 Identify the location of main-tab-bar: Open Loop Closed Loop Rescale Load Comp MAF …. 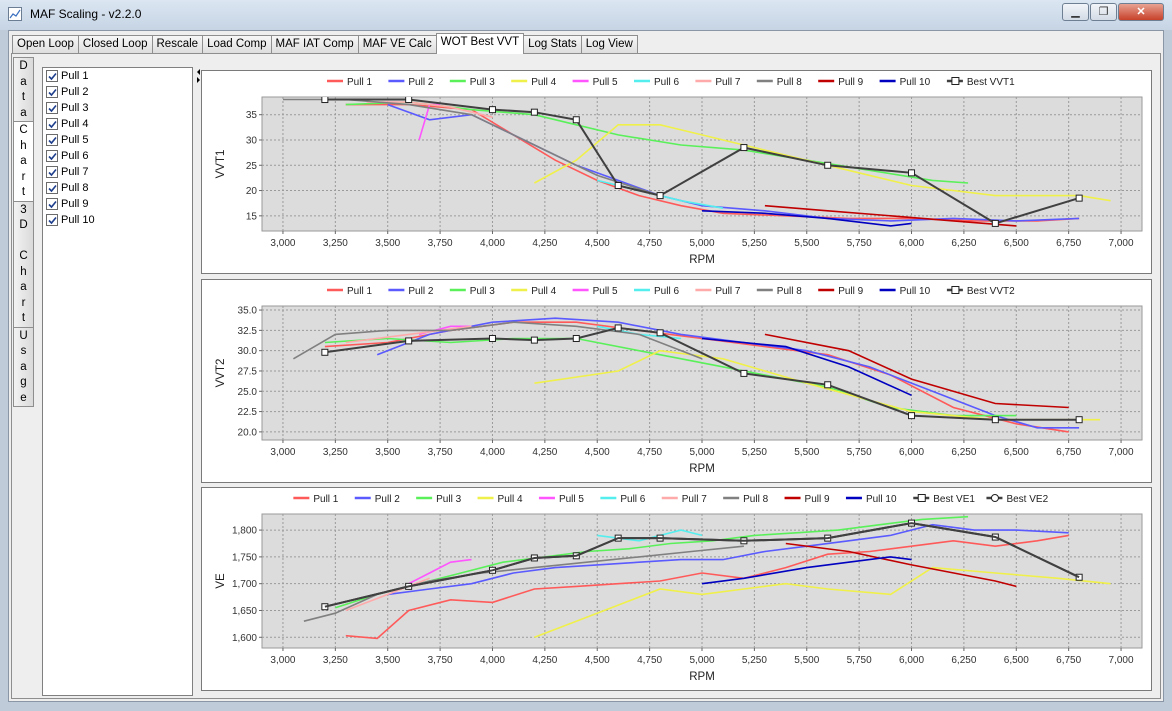
(325, 43).